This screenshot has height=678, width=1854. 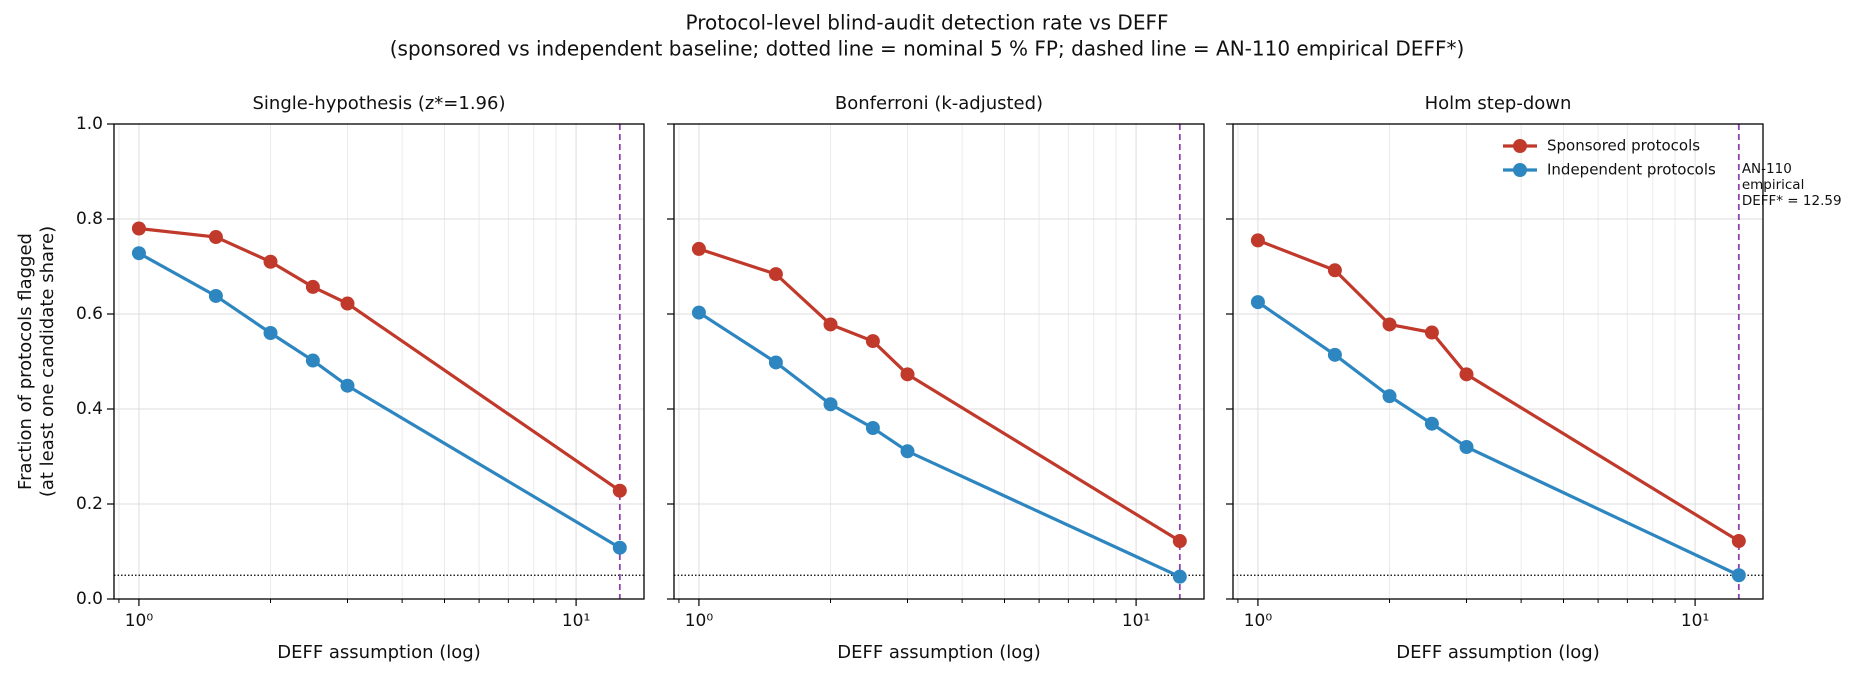 What do you see at coordinates (89, 504) in the screenshot?
I see `y-tick-label: 0.2` at bounding box center [89, 504].